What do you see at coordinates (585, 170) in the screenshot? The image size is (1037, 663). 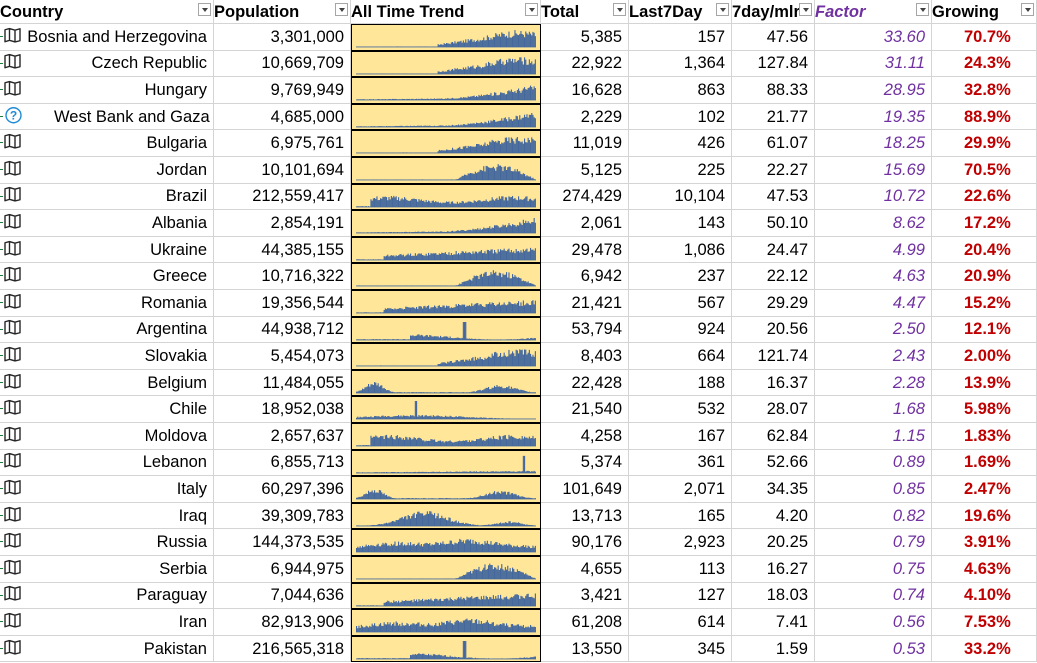 I see `cell-total: 5,125` at bounding box center [585, 170].